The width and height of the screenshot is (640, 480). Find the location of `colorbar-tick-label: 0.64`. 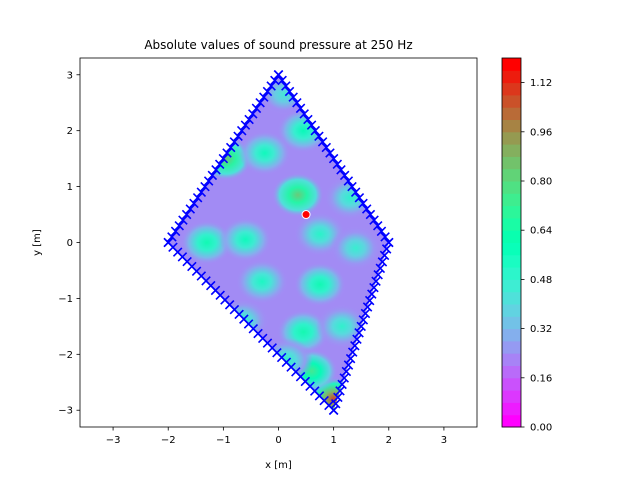

colorbar-tick-label: 0.64 is located at coordinates (541, 231).